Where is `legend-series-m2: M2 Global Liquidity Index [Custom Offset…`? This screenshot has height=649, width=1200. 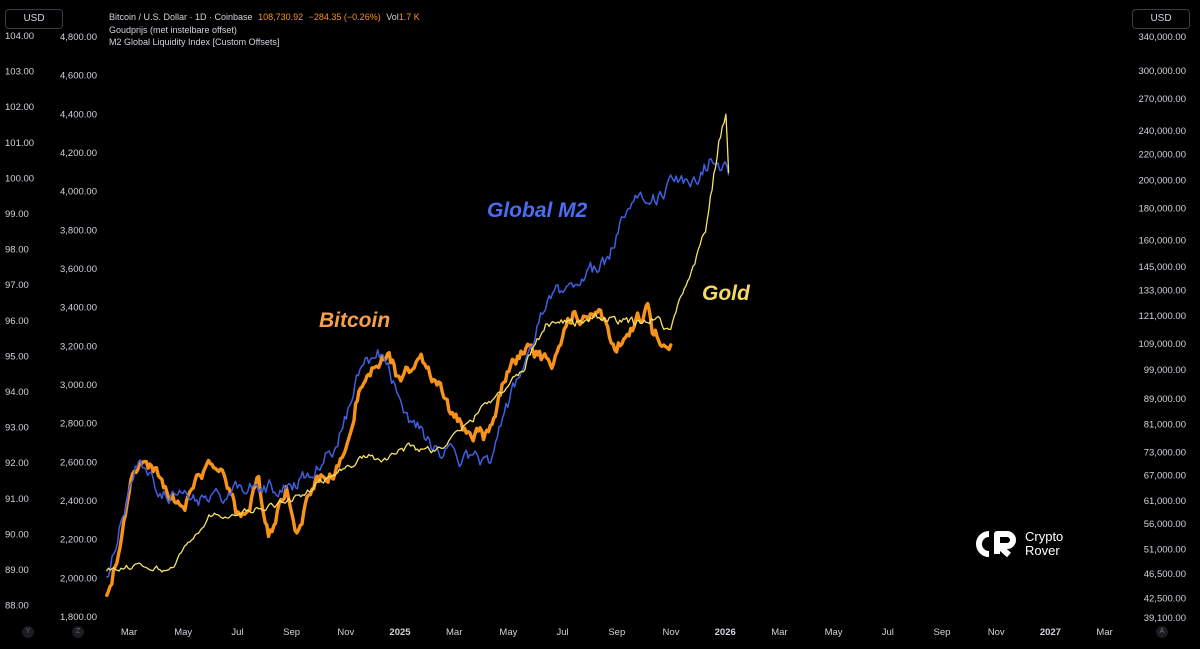
legend-series-m2: M2 Global Liquidity Index [Custom Offset… is located at coordinates (194, 42).